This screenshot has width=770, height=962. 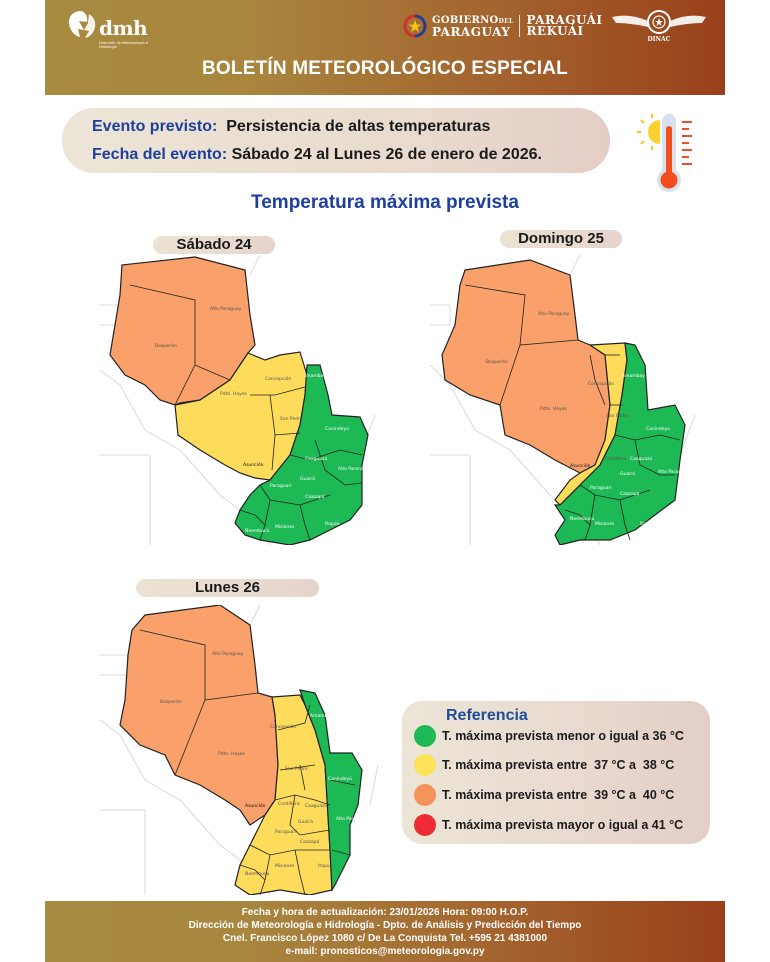 What do you see at coordinates (471, 31) in the screenshot?
I see `gov-line2: PARAGUAY` at bounding box center [471, 31].